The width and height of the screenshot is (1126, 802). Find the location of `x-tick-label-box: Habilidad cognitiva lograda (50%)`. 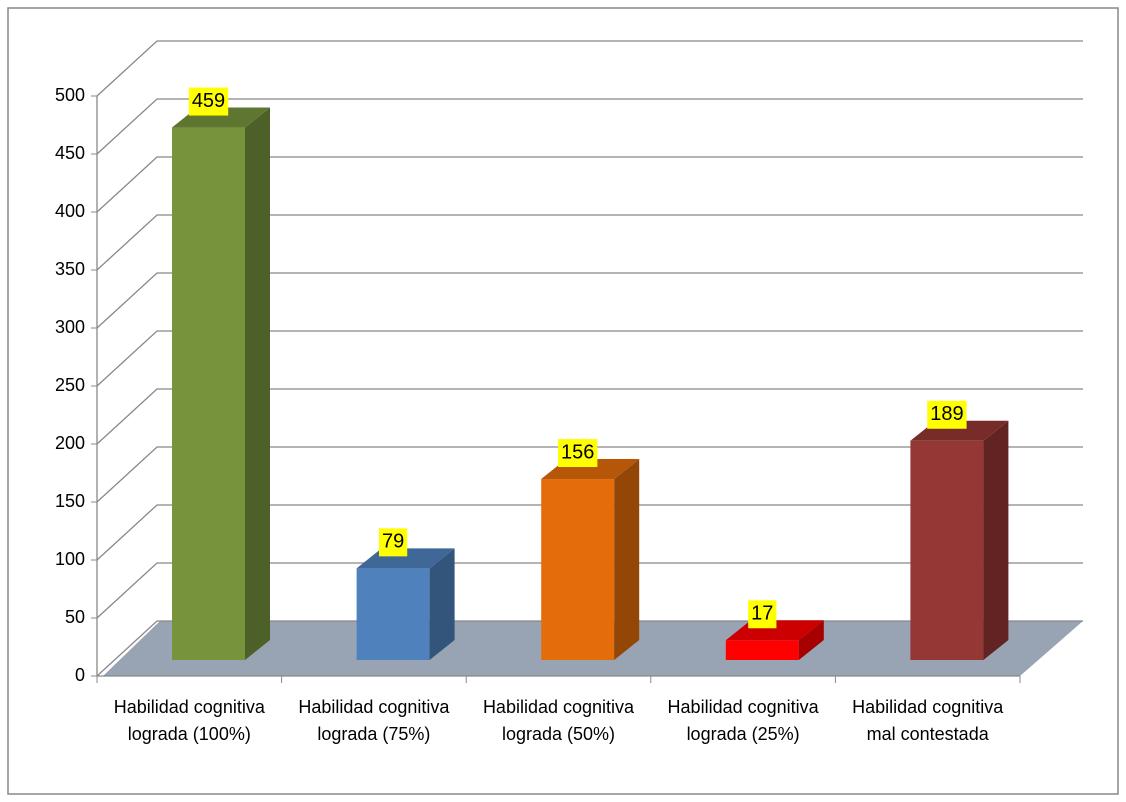

x-tick-label-box: Habilidad cognitiva lograda (50%) is located at coordinates (558, 720).